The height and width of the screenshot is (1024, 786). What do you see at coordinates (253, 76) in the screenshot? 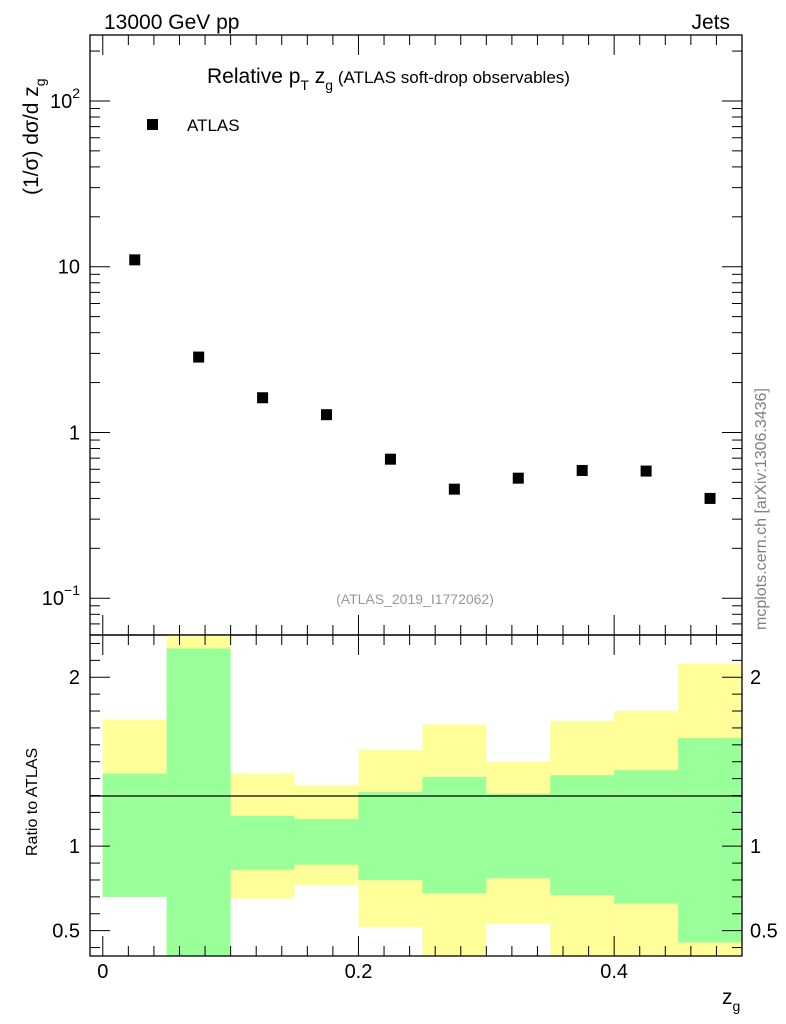
I see `plot-title-main: Relative p` at bounding box center [253, 76].